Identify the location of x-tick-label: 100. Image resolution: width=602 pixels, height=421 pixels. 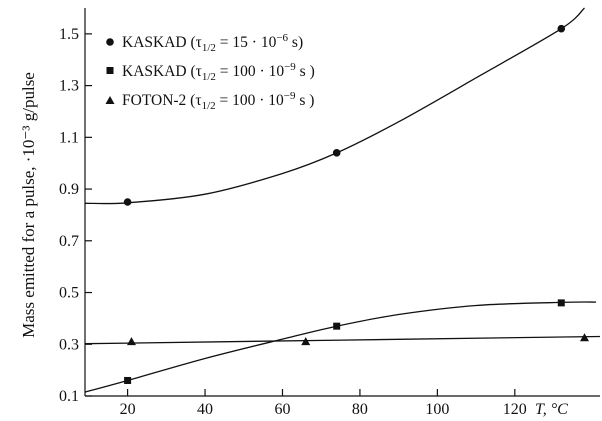
(437, 409).